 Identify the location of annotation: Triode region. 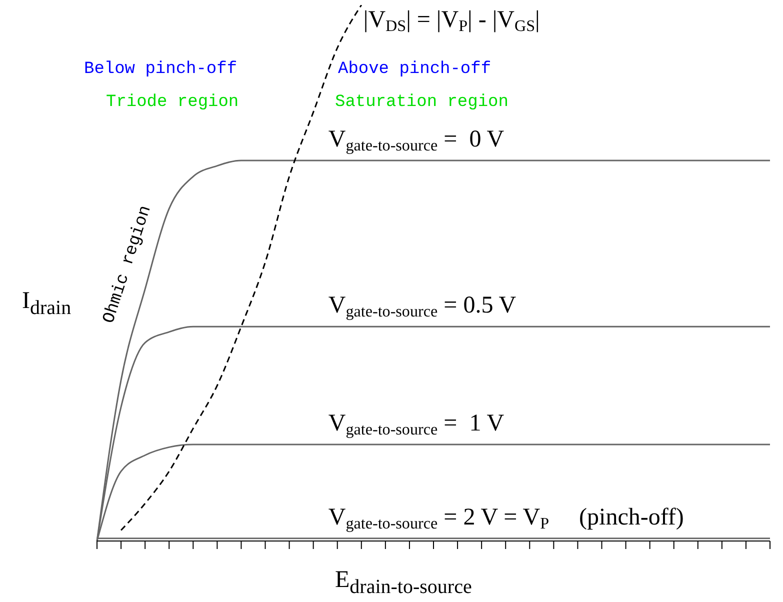
(172, 102).